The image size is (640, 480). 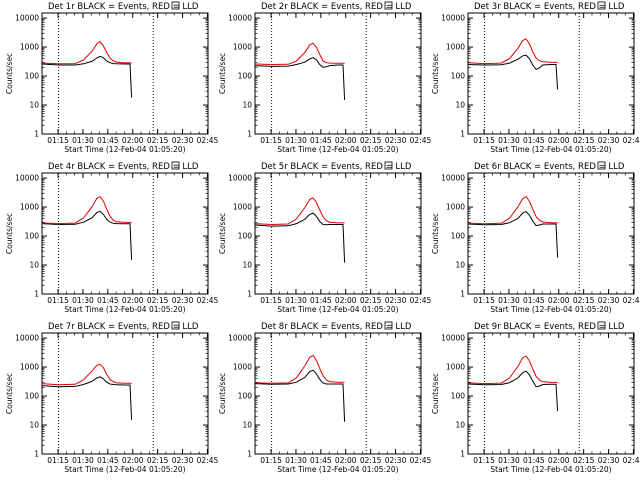 I want to click on panel-title: Det 4r BLACK = Events, RED = LLD, so click(x=123, y=167).